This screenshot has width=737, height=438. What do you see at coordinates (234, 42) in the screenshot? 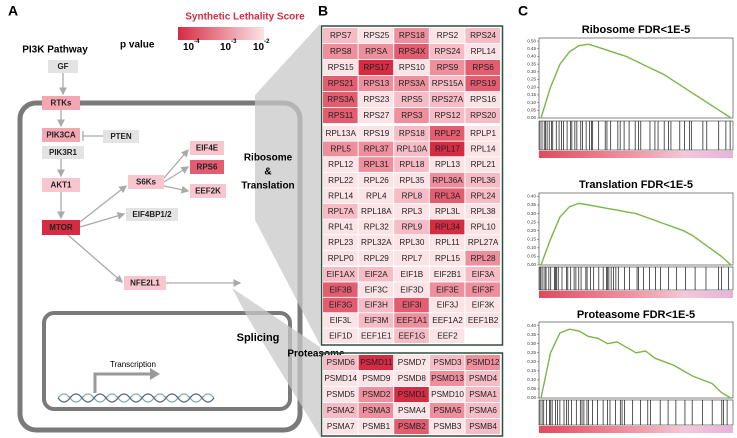
I see `tick-exponent: -3` at bounding box center [234, 42].